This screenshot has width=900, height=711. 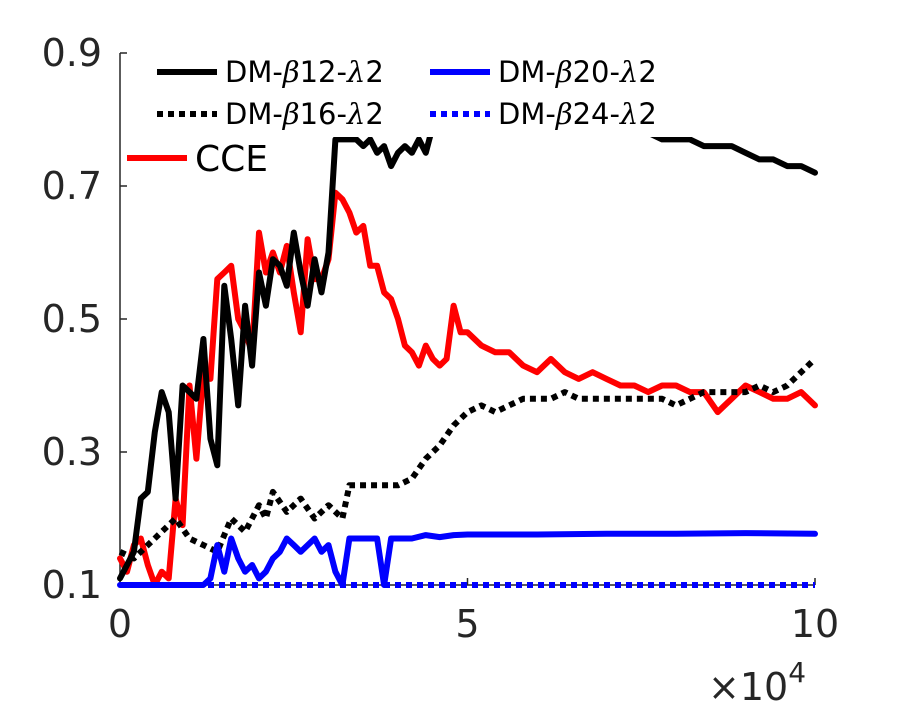 I want to click on legend-label: DM-β16-λ2, so click(x=304, y=114).